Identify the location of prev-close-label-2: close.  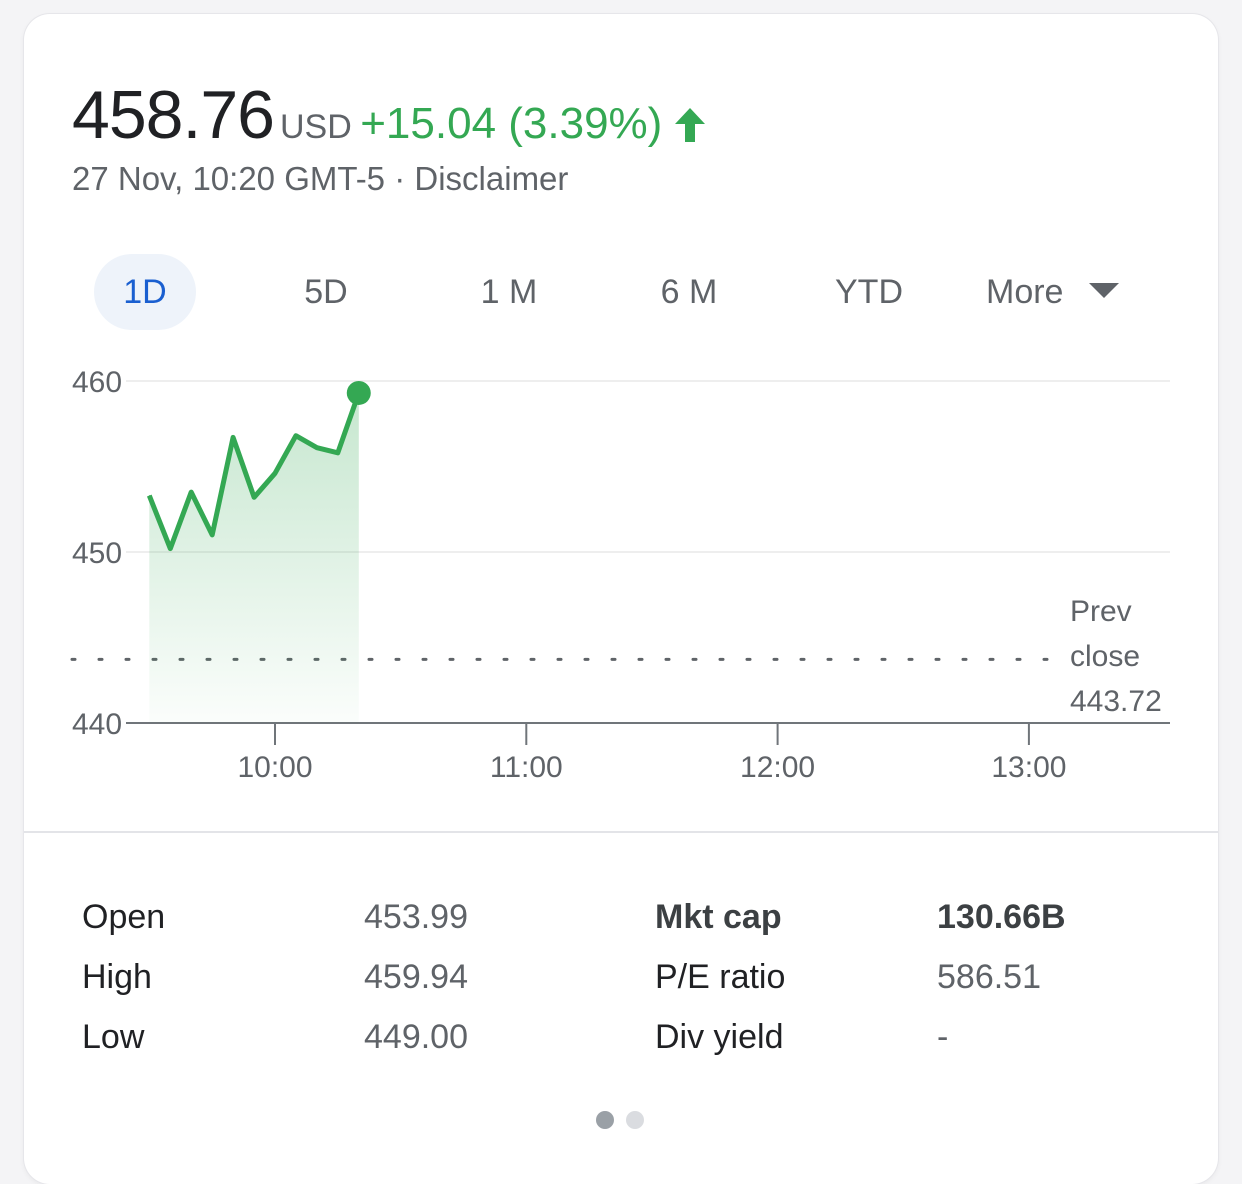
(1105, 656).